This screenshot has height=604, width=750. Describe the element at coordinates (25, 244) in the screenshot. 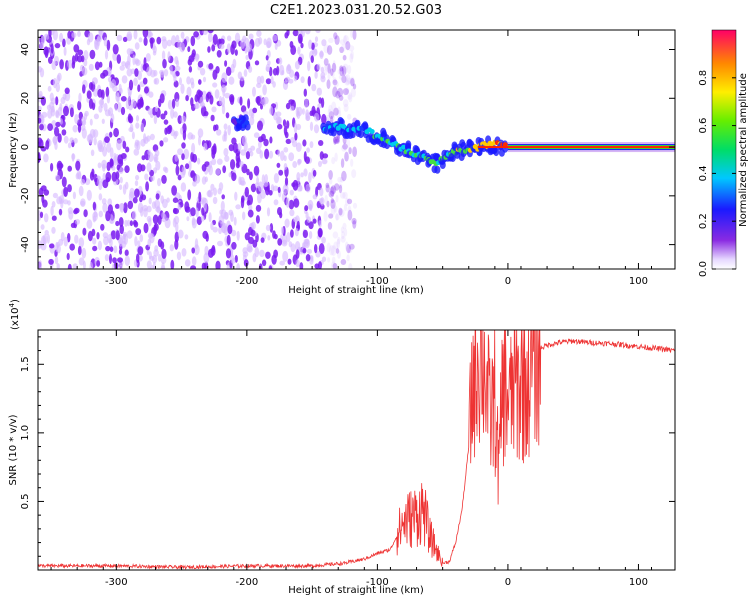

I see `y-tick-label: -40` at that location.